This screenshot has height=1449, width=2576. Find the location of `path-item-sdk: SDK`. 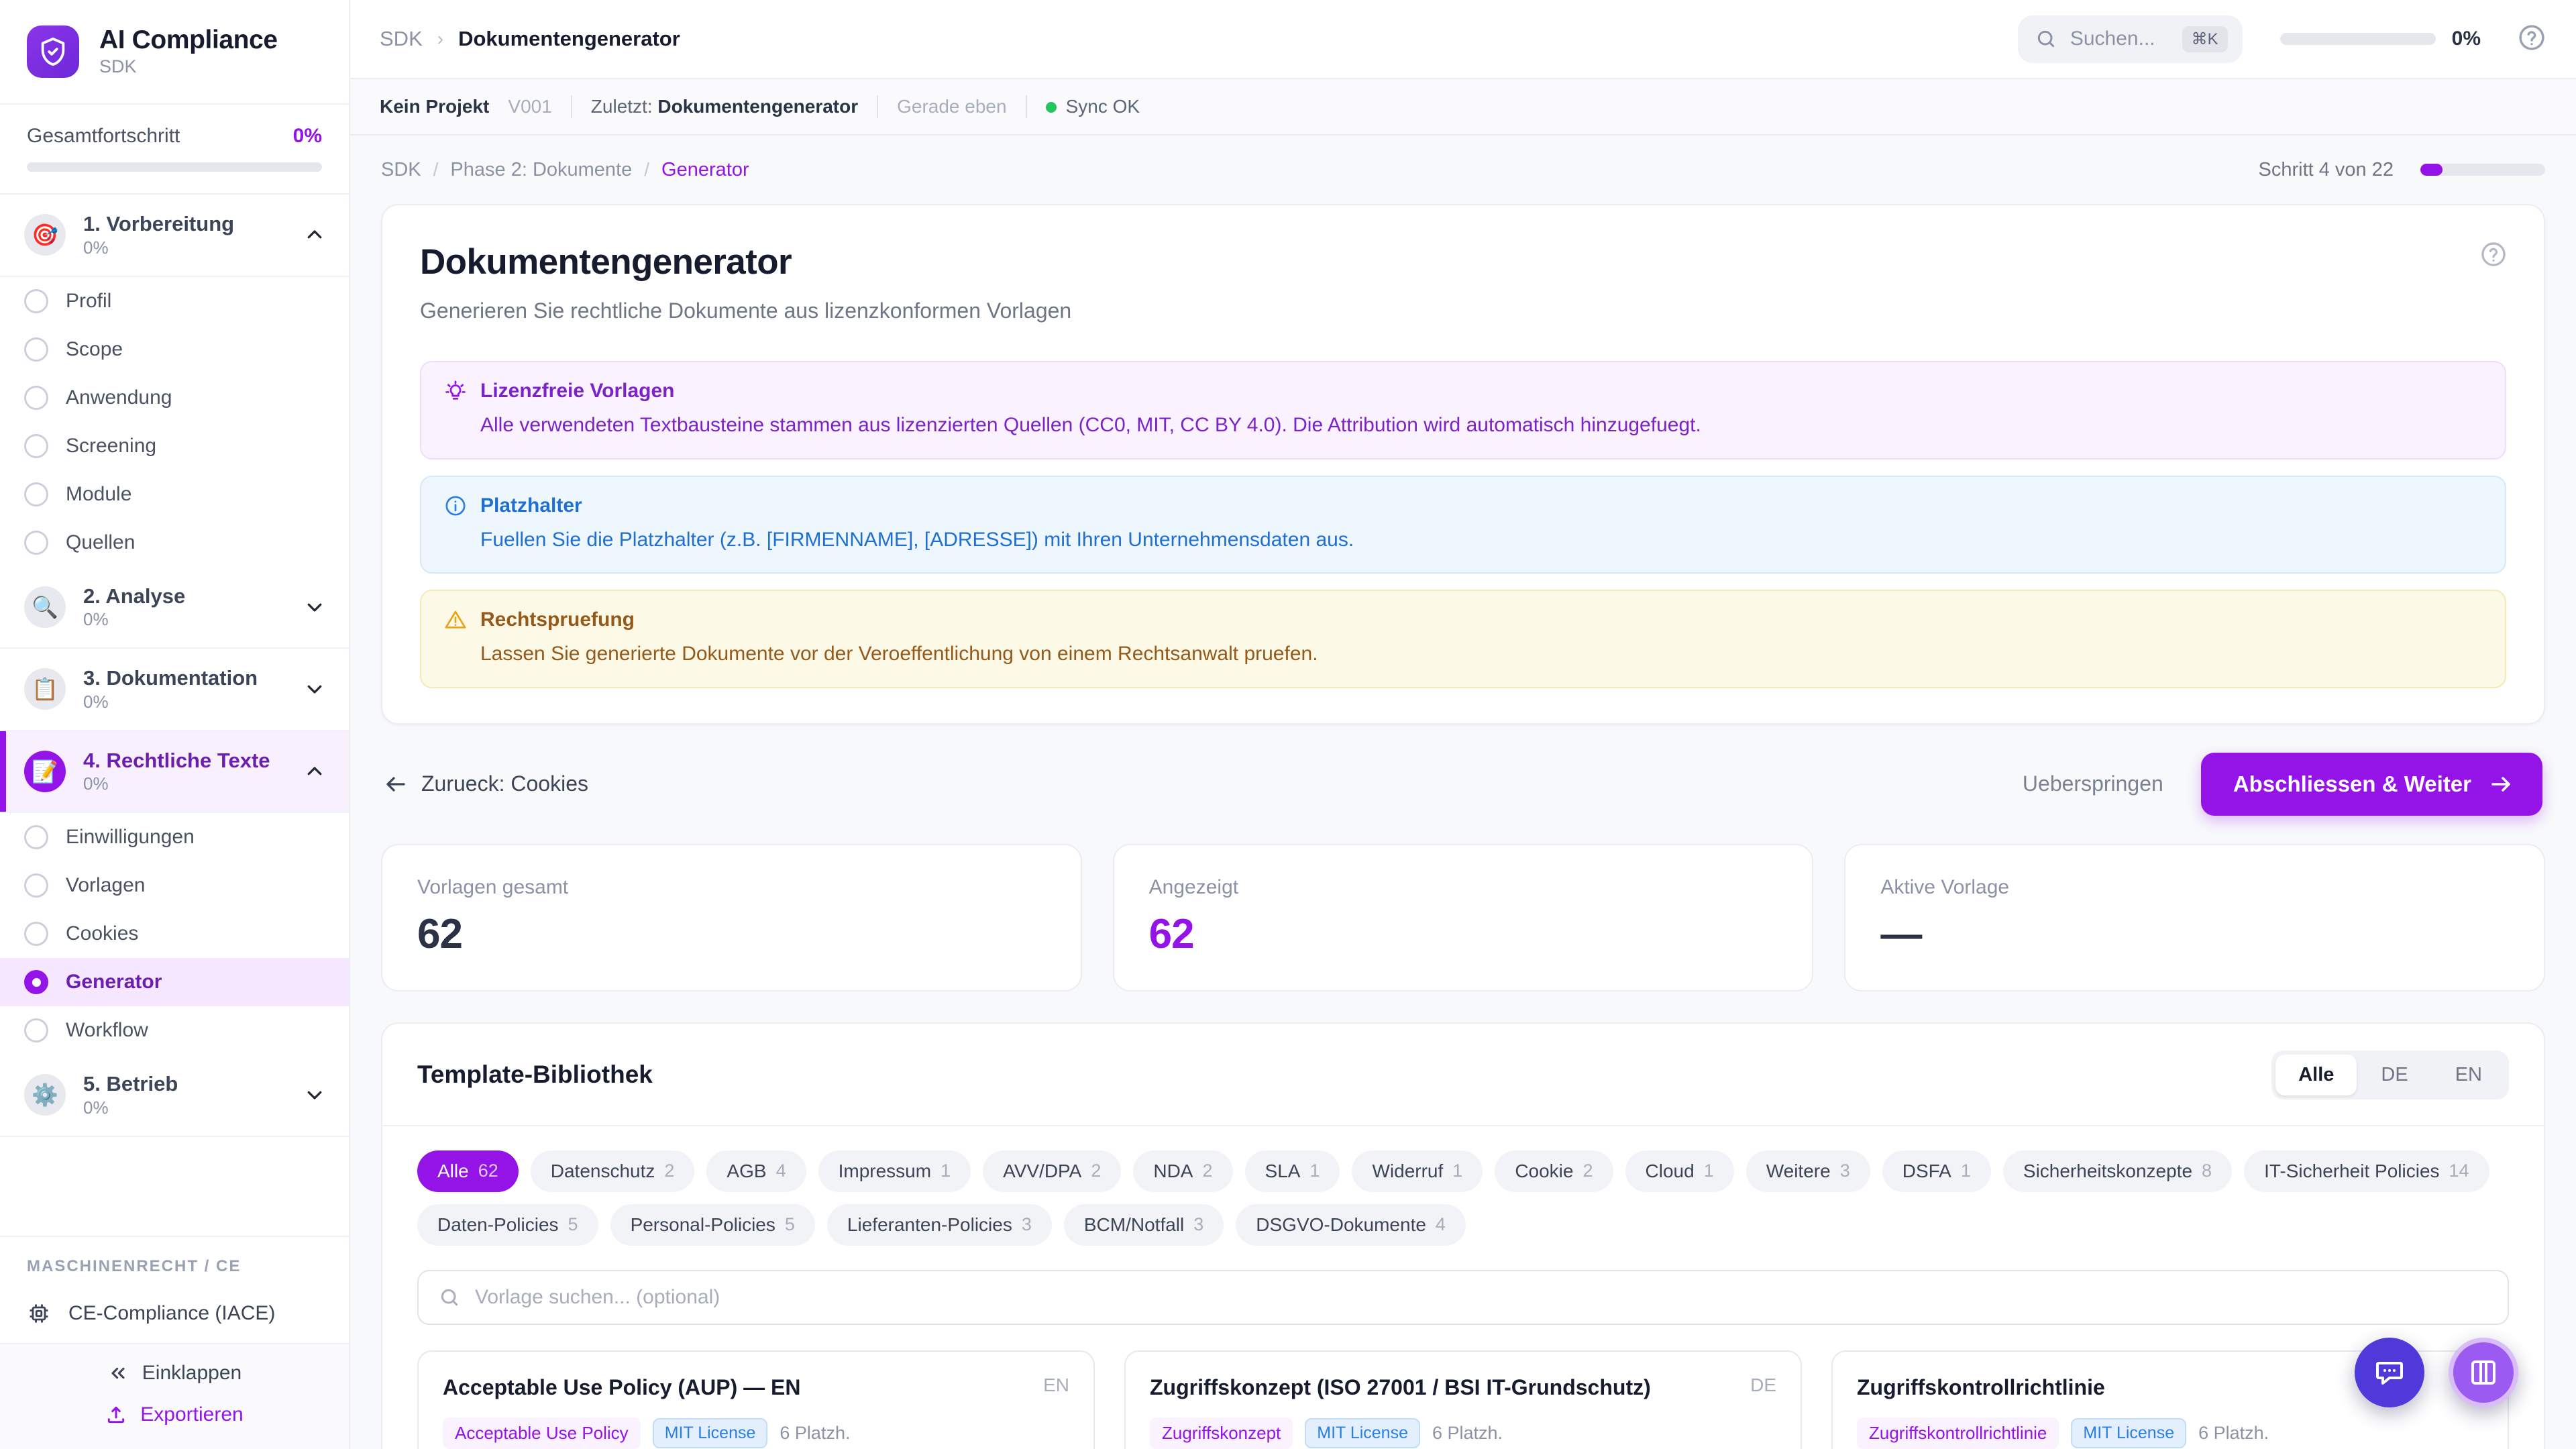

path-item-sdk: SDK is located at coordinates (401, 169).